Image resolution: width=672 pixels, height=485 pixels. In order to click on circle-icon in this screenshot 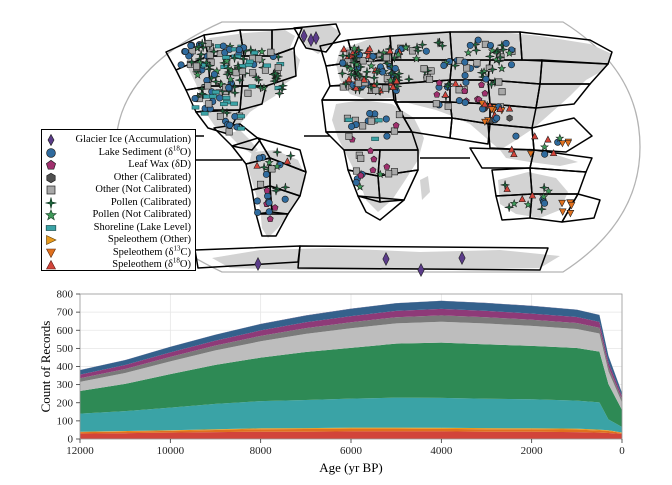, I will do `click(51, 152)`.